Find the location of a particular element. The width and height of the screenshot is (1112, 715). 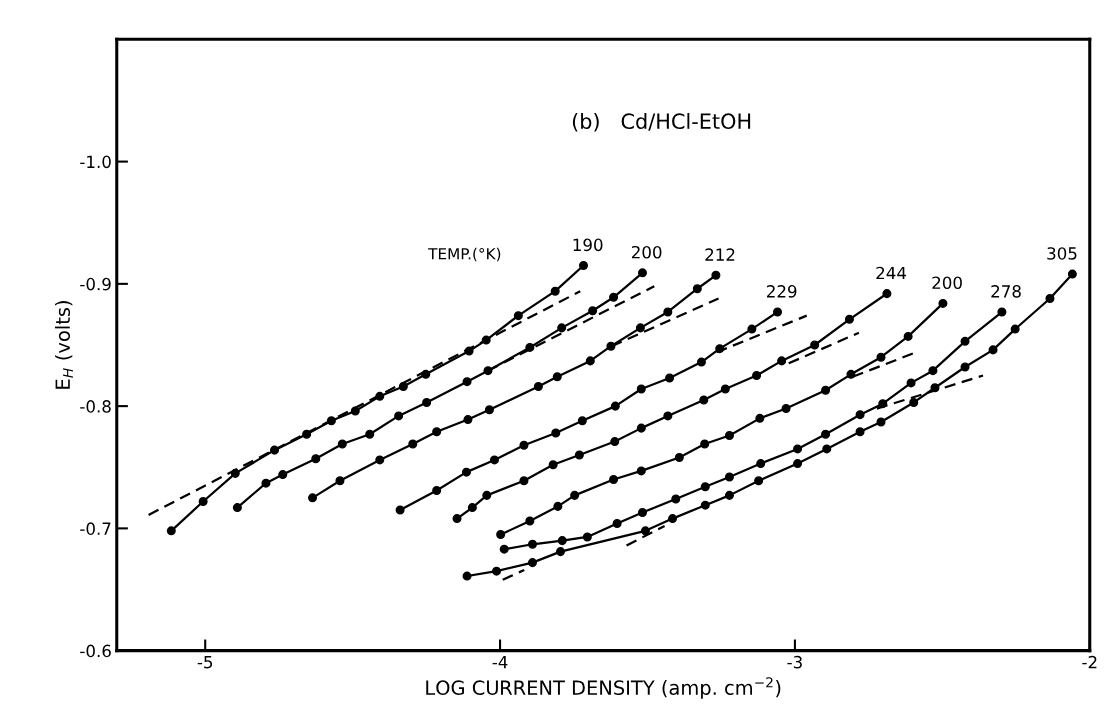

x-tick-label: -5 is located at coordinates (205, 662).